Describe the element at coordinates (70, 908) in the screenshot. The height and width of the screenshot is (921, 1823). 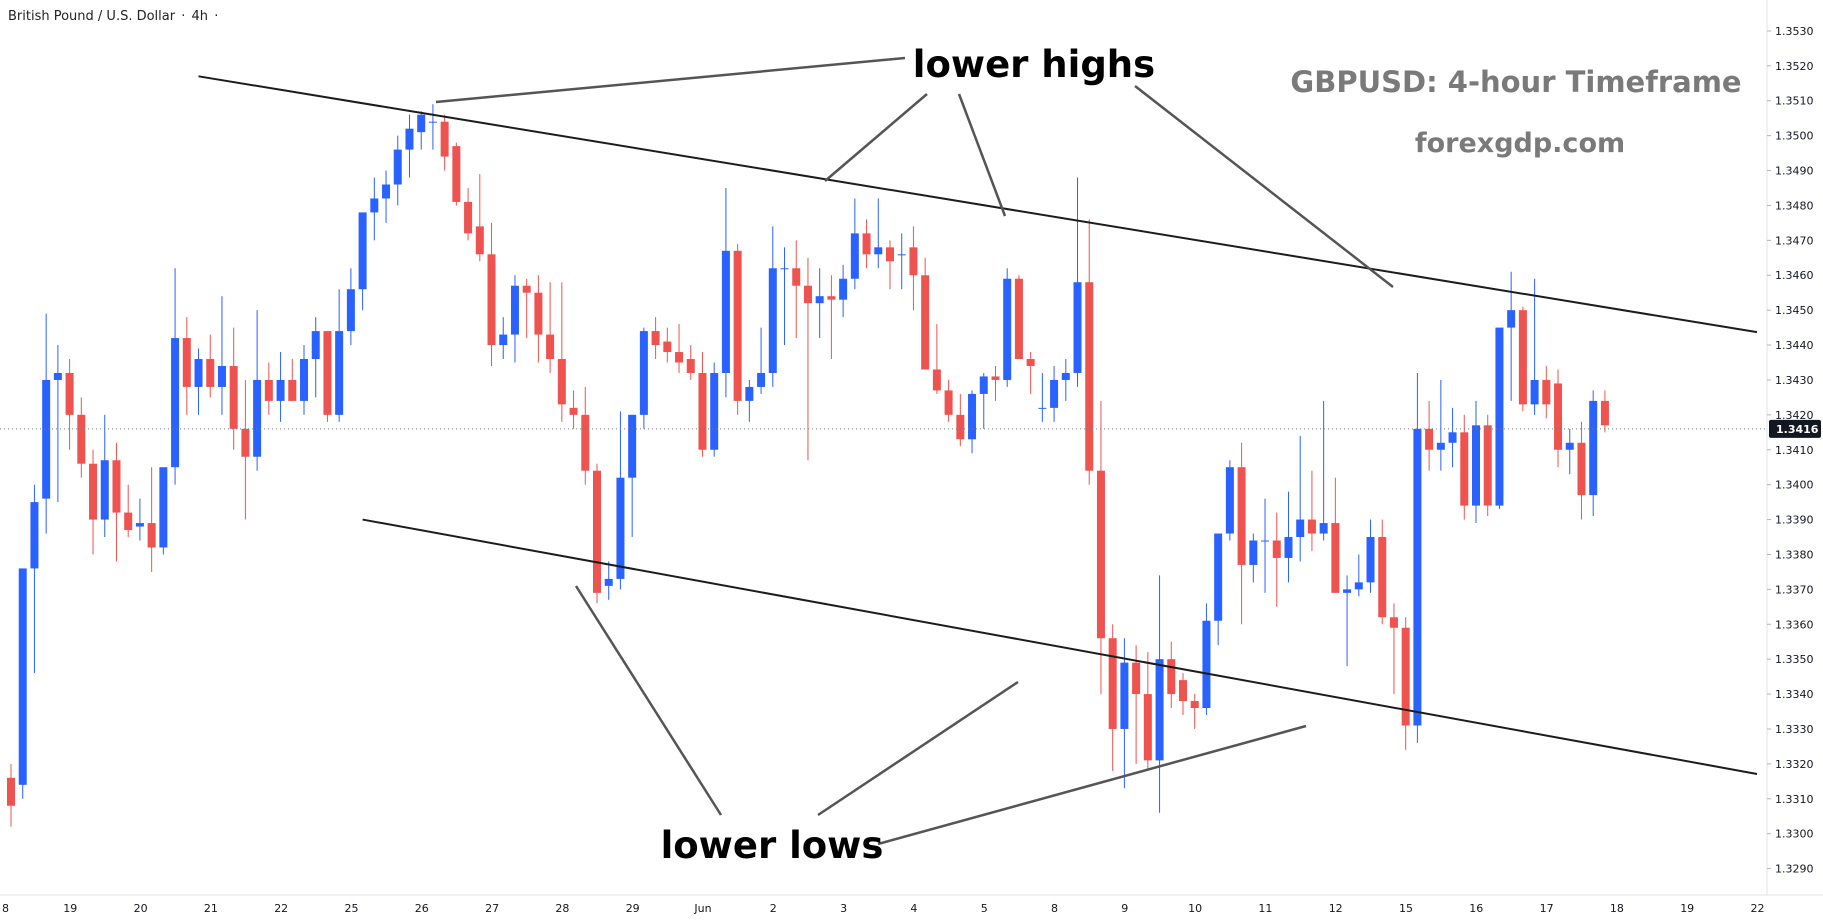
I see `time-tick-label: 19` at that location.